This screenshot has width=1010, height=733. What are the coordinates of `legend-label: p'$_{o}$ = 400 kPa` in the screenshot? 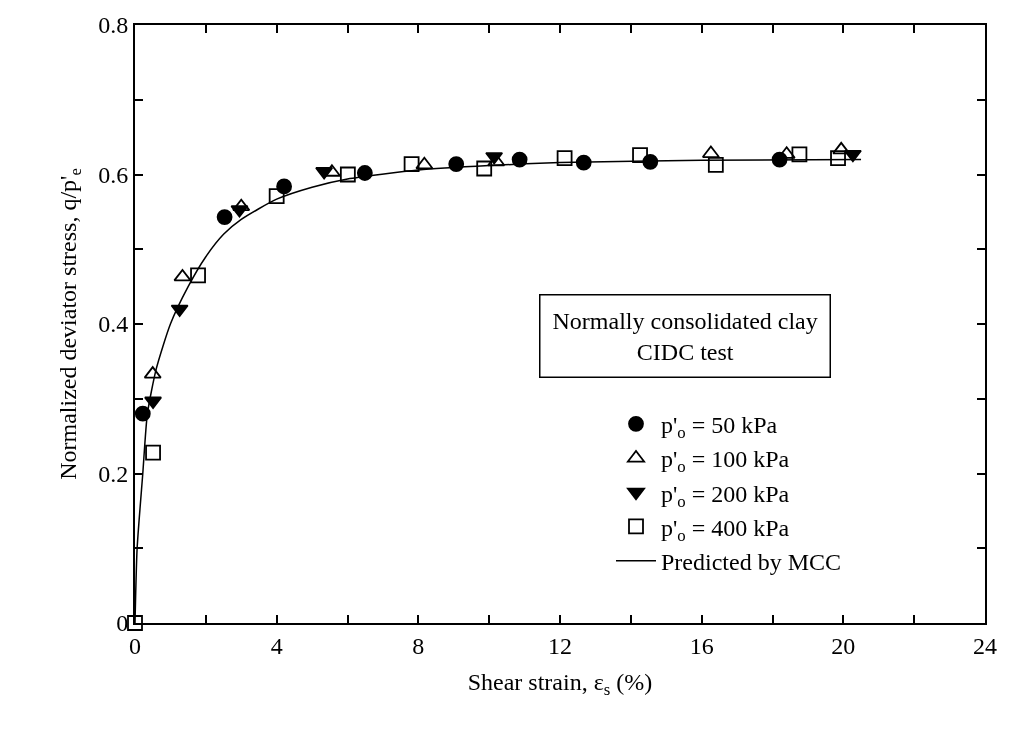 It's located at (725, 529).